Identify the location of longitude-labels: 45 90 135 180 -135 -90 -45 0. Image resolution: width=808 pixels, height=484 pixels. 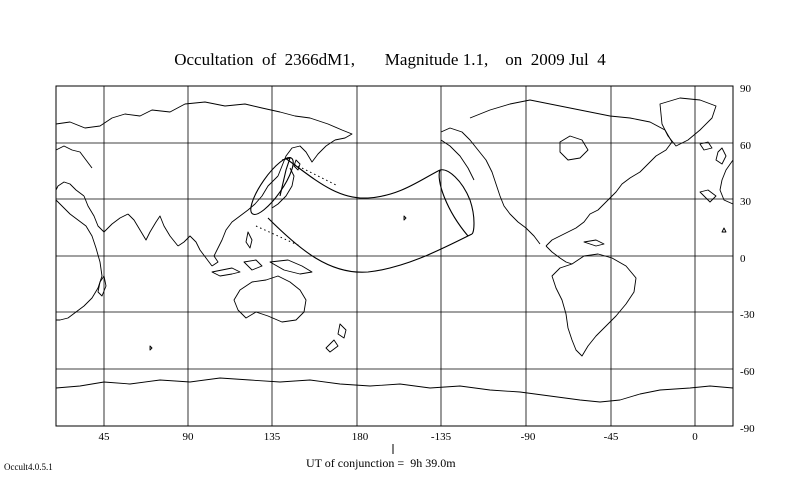
(399, 437).